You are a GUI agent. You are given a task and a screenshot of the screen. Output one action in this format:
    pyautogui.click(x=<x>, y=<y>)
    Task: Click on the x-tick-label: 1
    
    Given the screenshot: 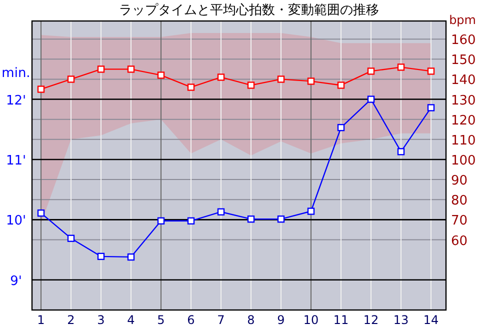 What is the action you would take?
    pyautogui.click(x=41, y=320)
    